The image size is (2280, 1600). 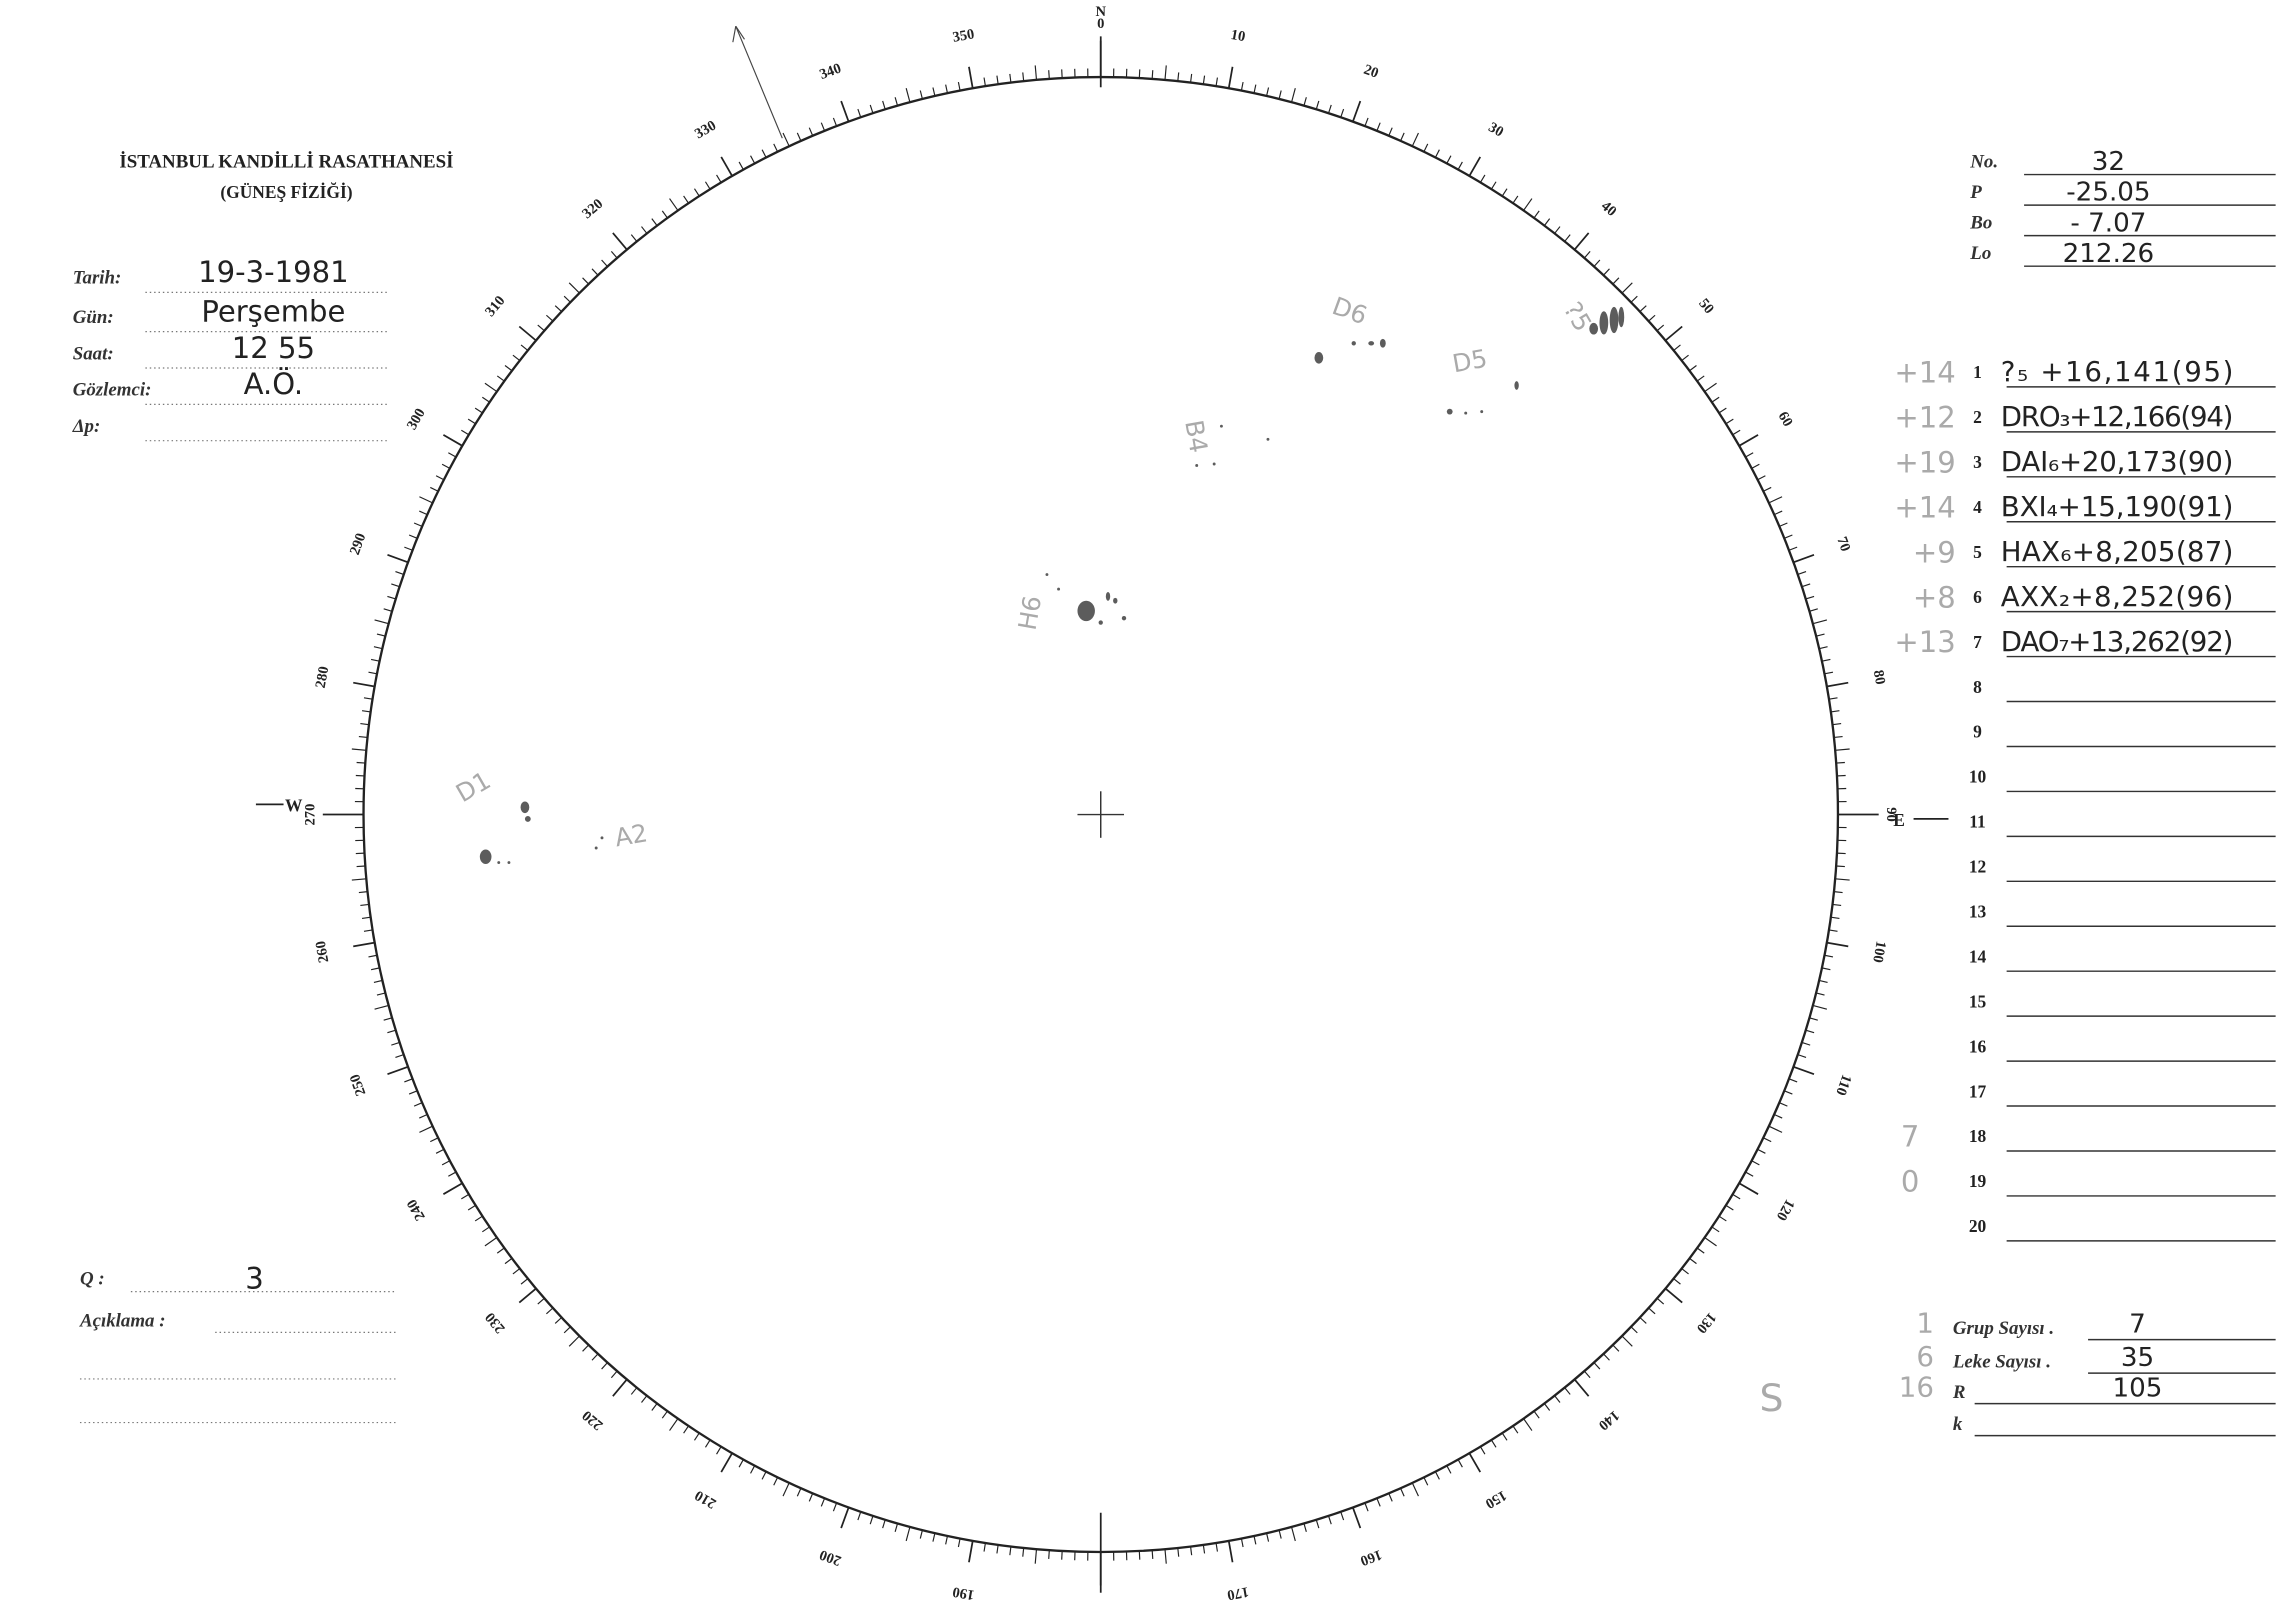 What do you see at coordinates (358, 544) in the screenshot?
I see `dial-label: 290` at bounding box center [358, 544].